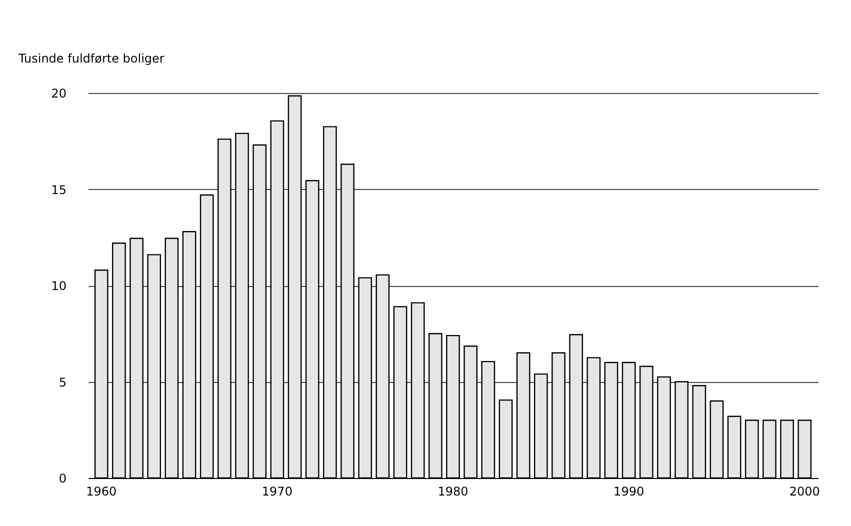 The width and height of the screenshot is (851, 526). I want to click on x-tick-label: 1990, so click(629, 491).